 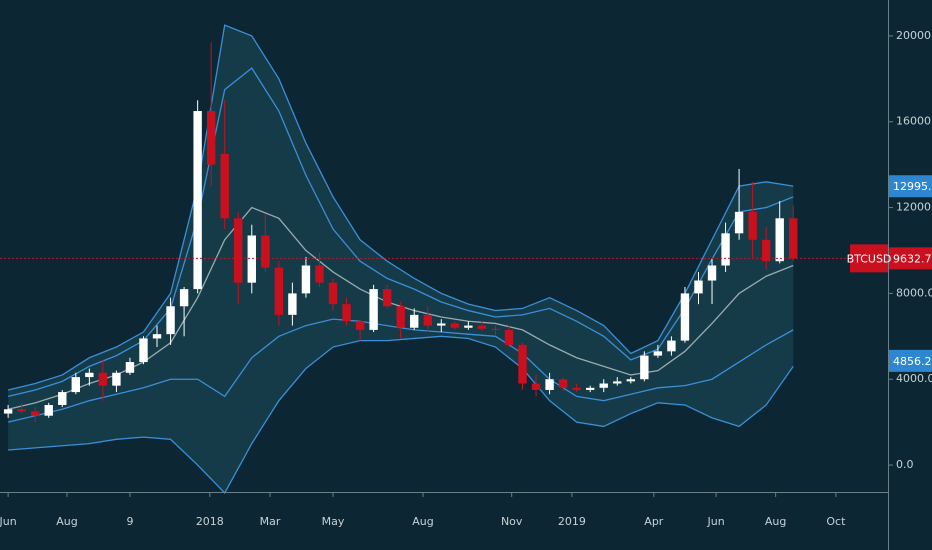 What do you see at coordinates (836, 521) in the screenshot?
I see `x-tick-label: Oct` at bounding box center [836, 521].